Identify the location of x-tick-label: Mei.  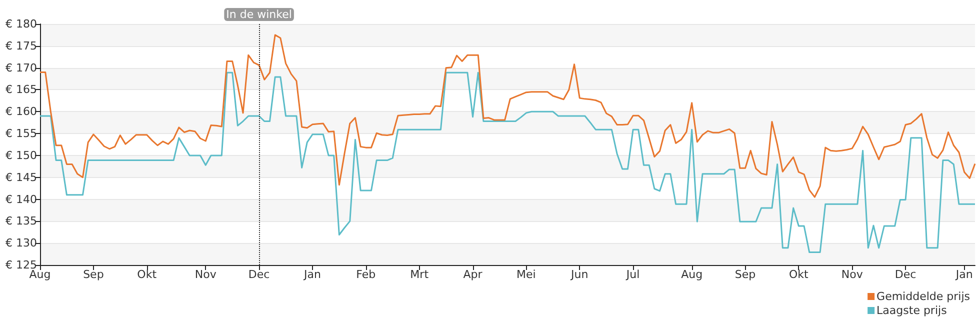
(526, 274).